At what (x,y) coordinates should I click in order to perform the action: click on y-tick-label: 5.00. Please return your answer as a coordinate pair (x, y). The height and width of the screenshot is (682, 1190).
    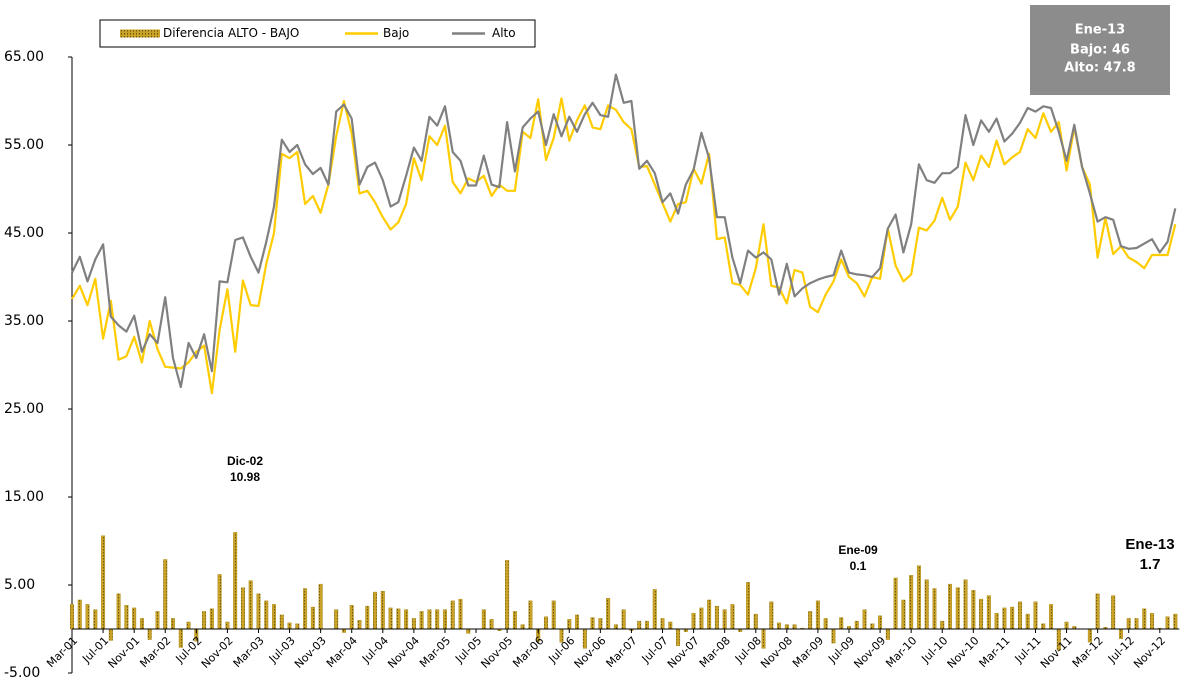
    Looking at the image, I should click on (19, 585).